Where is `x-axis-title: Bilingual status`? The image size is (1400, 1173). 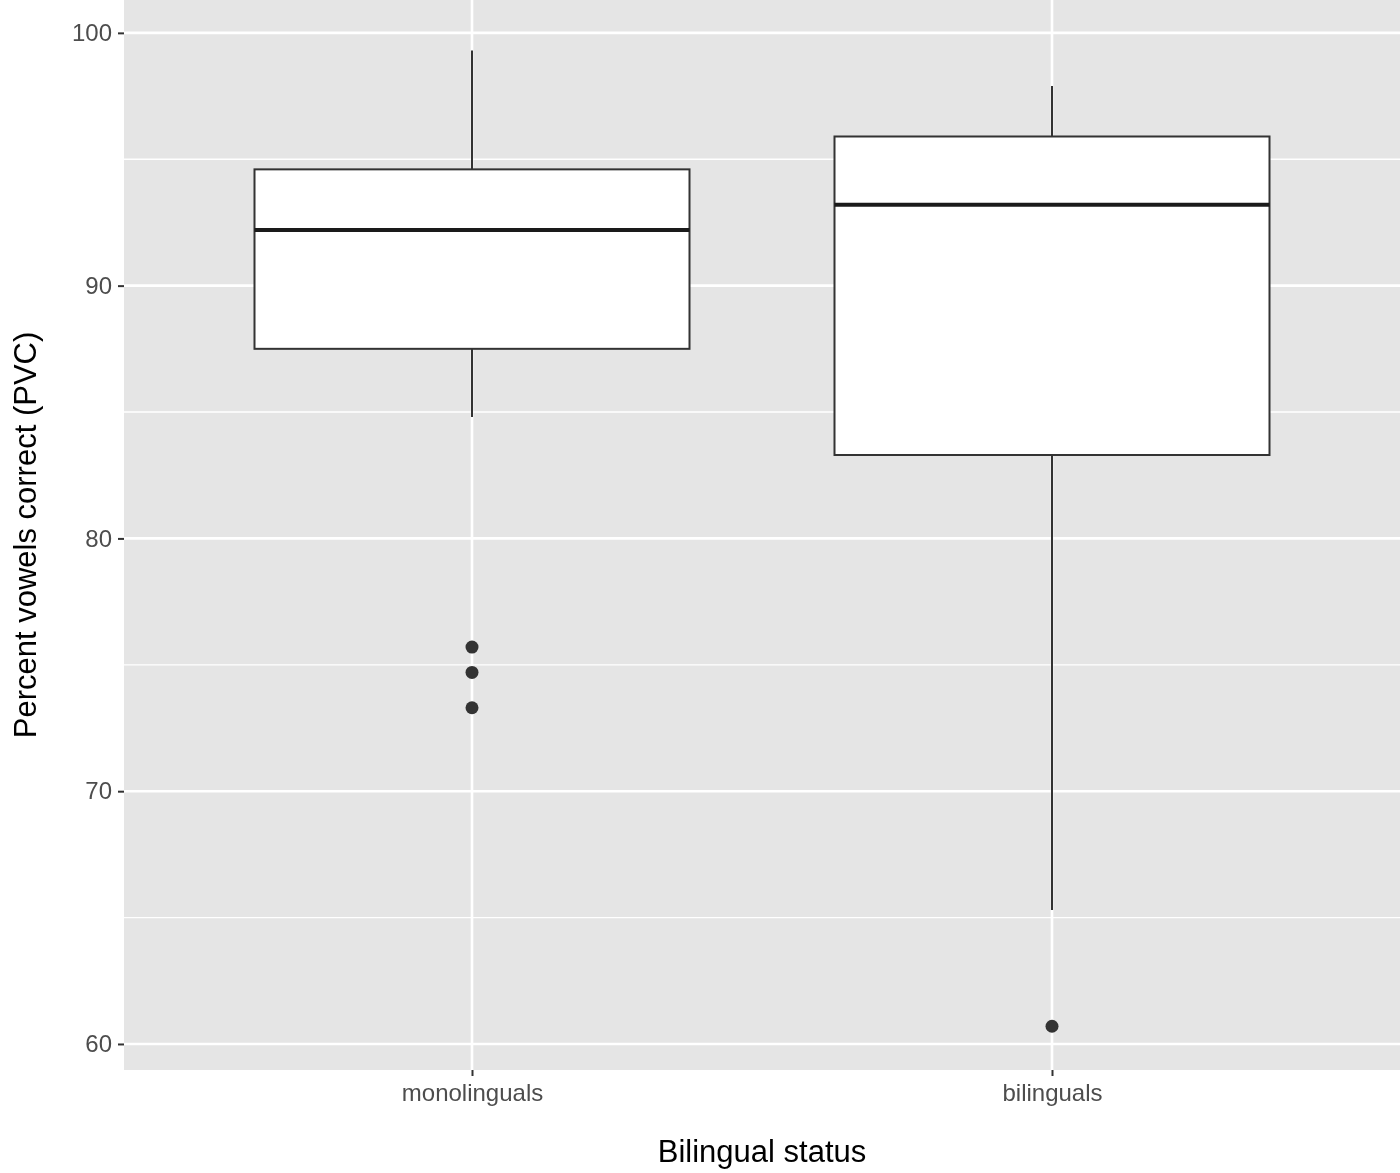
x-axis-title: Bilingual status is located at coordinates (762, 1151).